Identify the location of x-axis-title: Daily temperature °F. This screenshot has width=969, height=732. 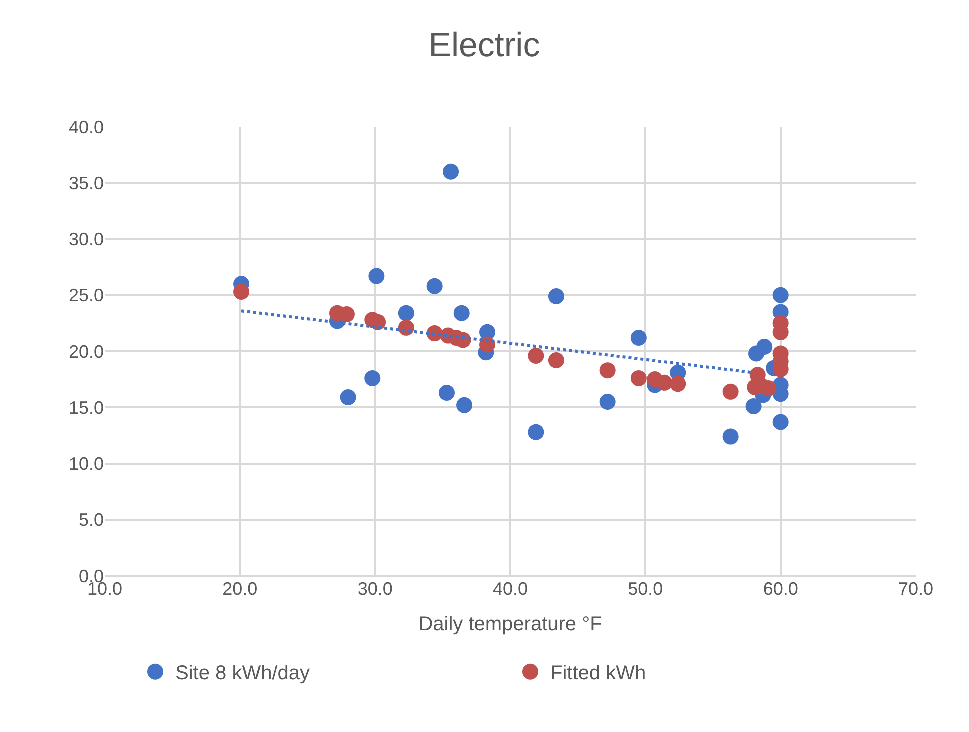
(510, 625).